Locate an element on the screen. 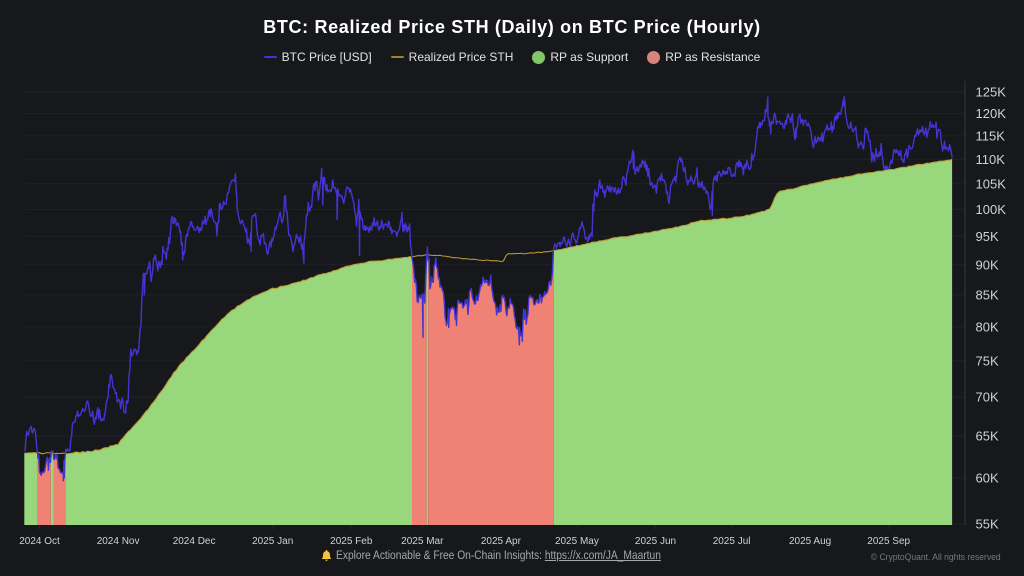 The height and width of the screenshot is (576, 1024). svg-text: 120K is located at coordinates (991, 113).